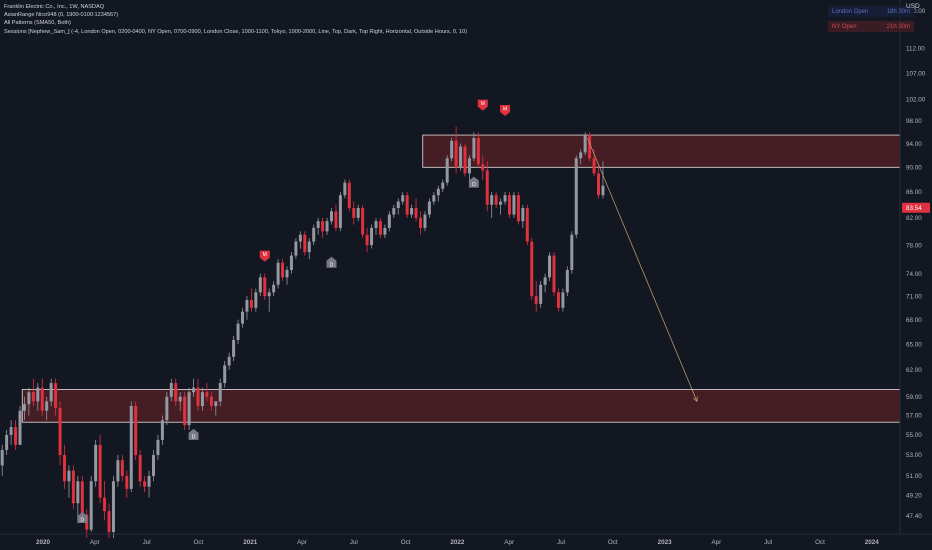 This screenshot has height=550, width=932. I want to click on price-tick-label: 59.00, so click(914, 397).